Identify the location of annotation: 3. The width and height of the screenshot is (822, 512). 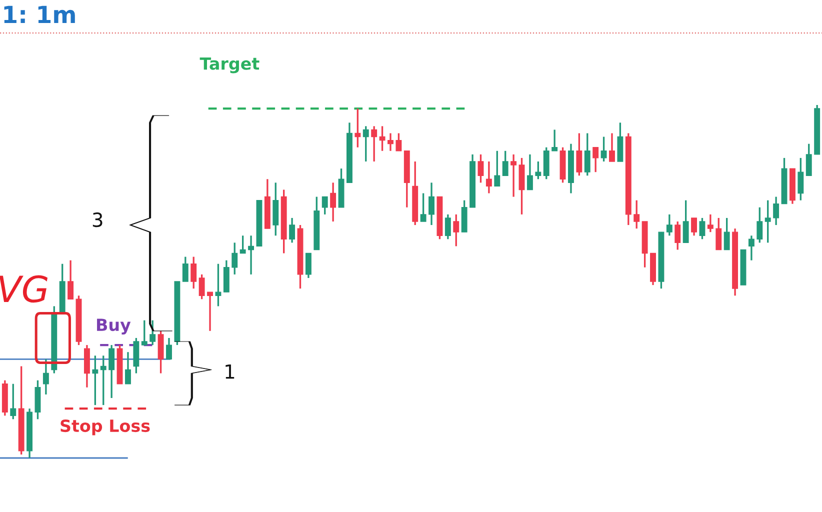
(97, 220).